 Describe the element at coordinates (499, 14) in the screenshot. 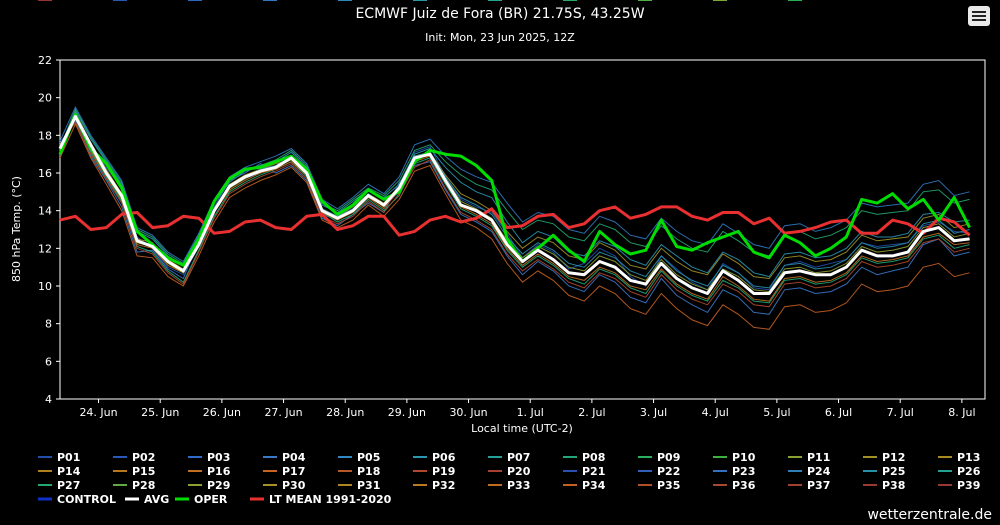

I see `chart-title: ECMWF Juiz de Fora (BR) 21.75S, 43.25W` at that location.